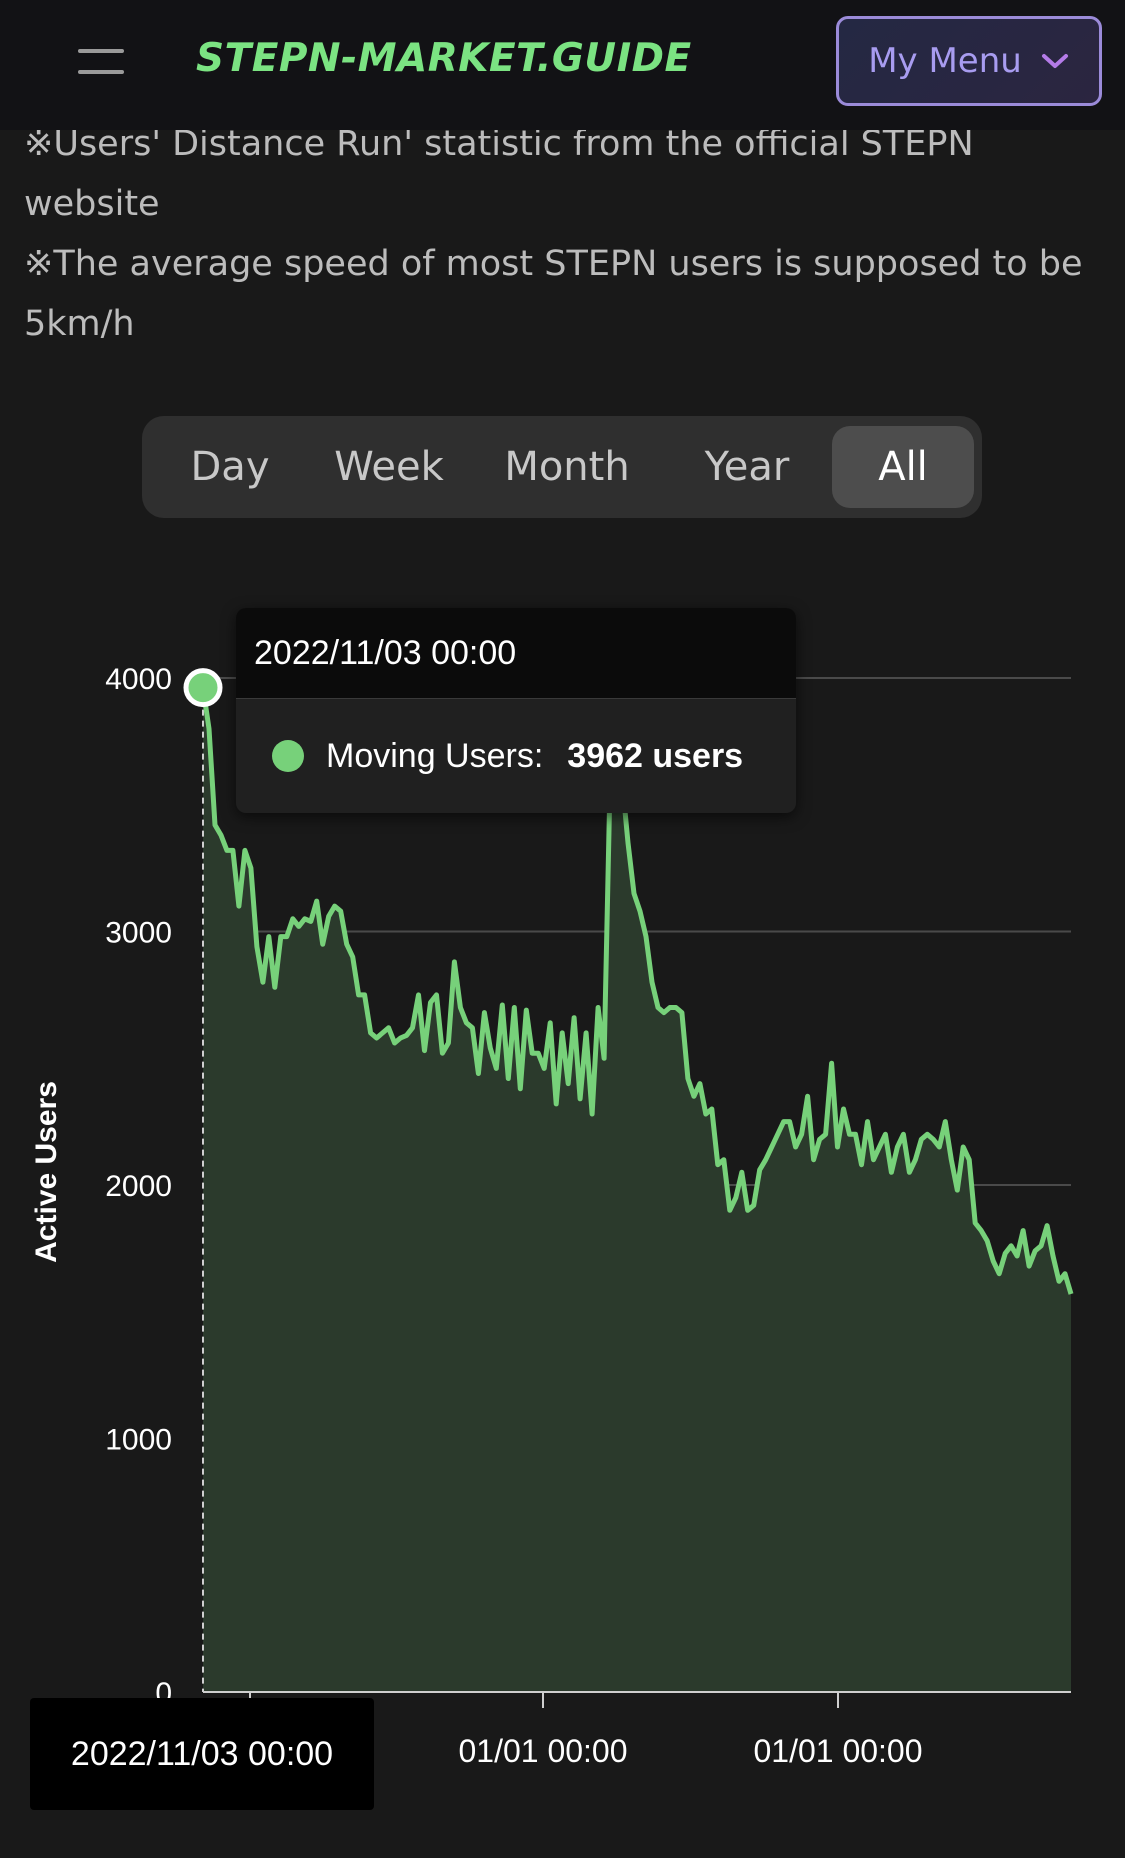 The width and height of the screenshot is (1125, 1858). I want to click on highlighted-point, so click(203, 688).